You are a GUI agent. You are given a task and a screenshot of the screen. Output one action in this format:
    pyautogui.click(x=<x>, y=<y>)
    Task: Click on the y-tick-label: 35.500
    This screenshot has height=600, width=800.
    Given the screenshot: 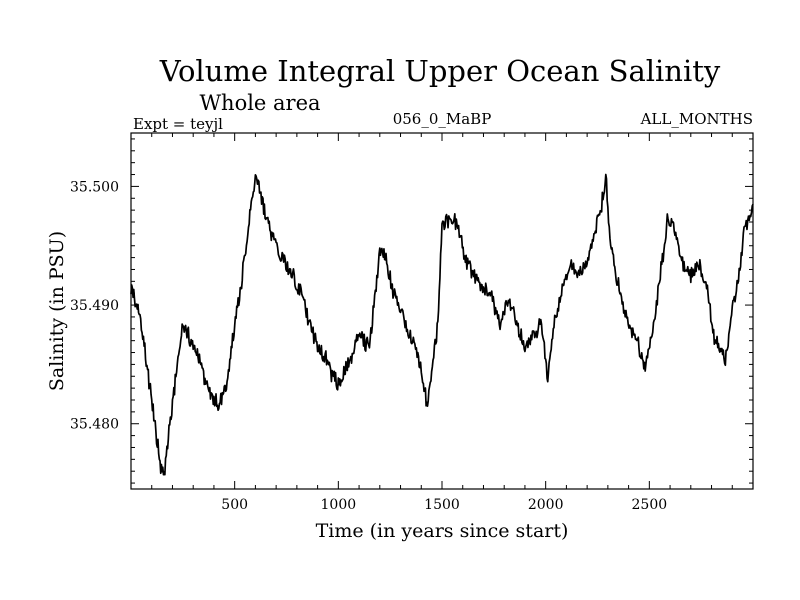 What is the action you would take?
    pyautogui.click(x=94, y=187)
    